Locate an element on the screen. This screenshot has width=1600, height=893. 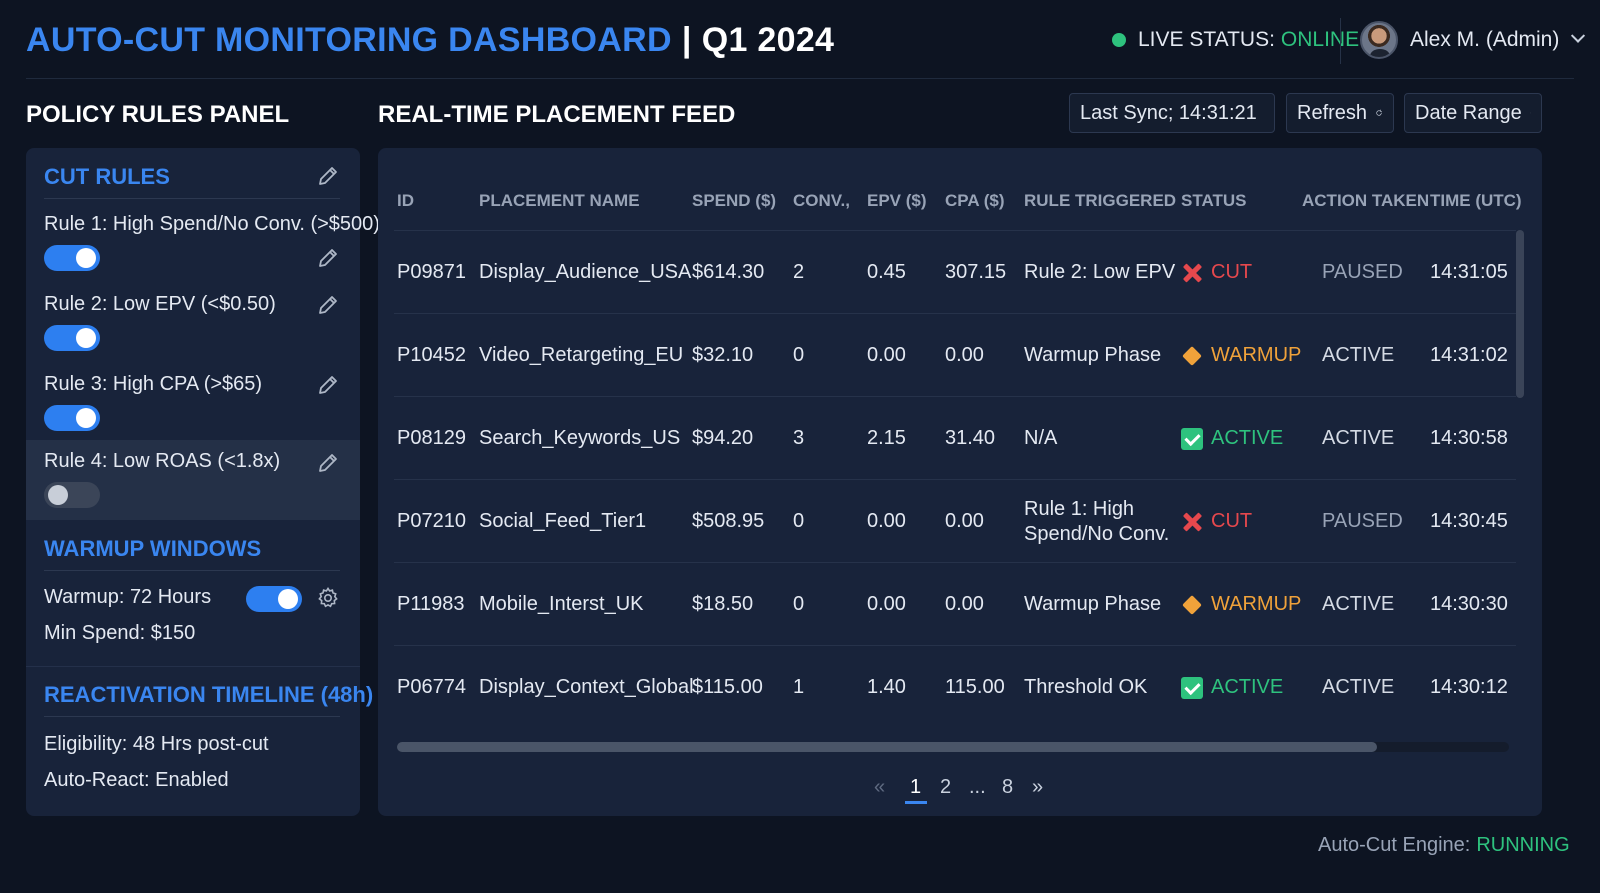
reactivation-eligibility: Eligibility: 48 Hrs post-cut is located at coordinates (156, 744).